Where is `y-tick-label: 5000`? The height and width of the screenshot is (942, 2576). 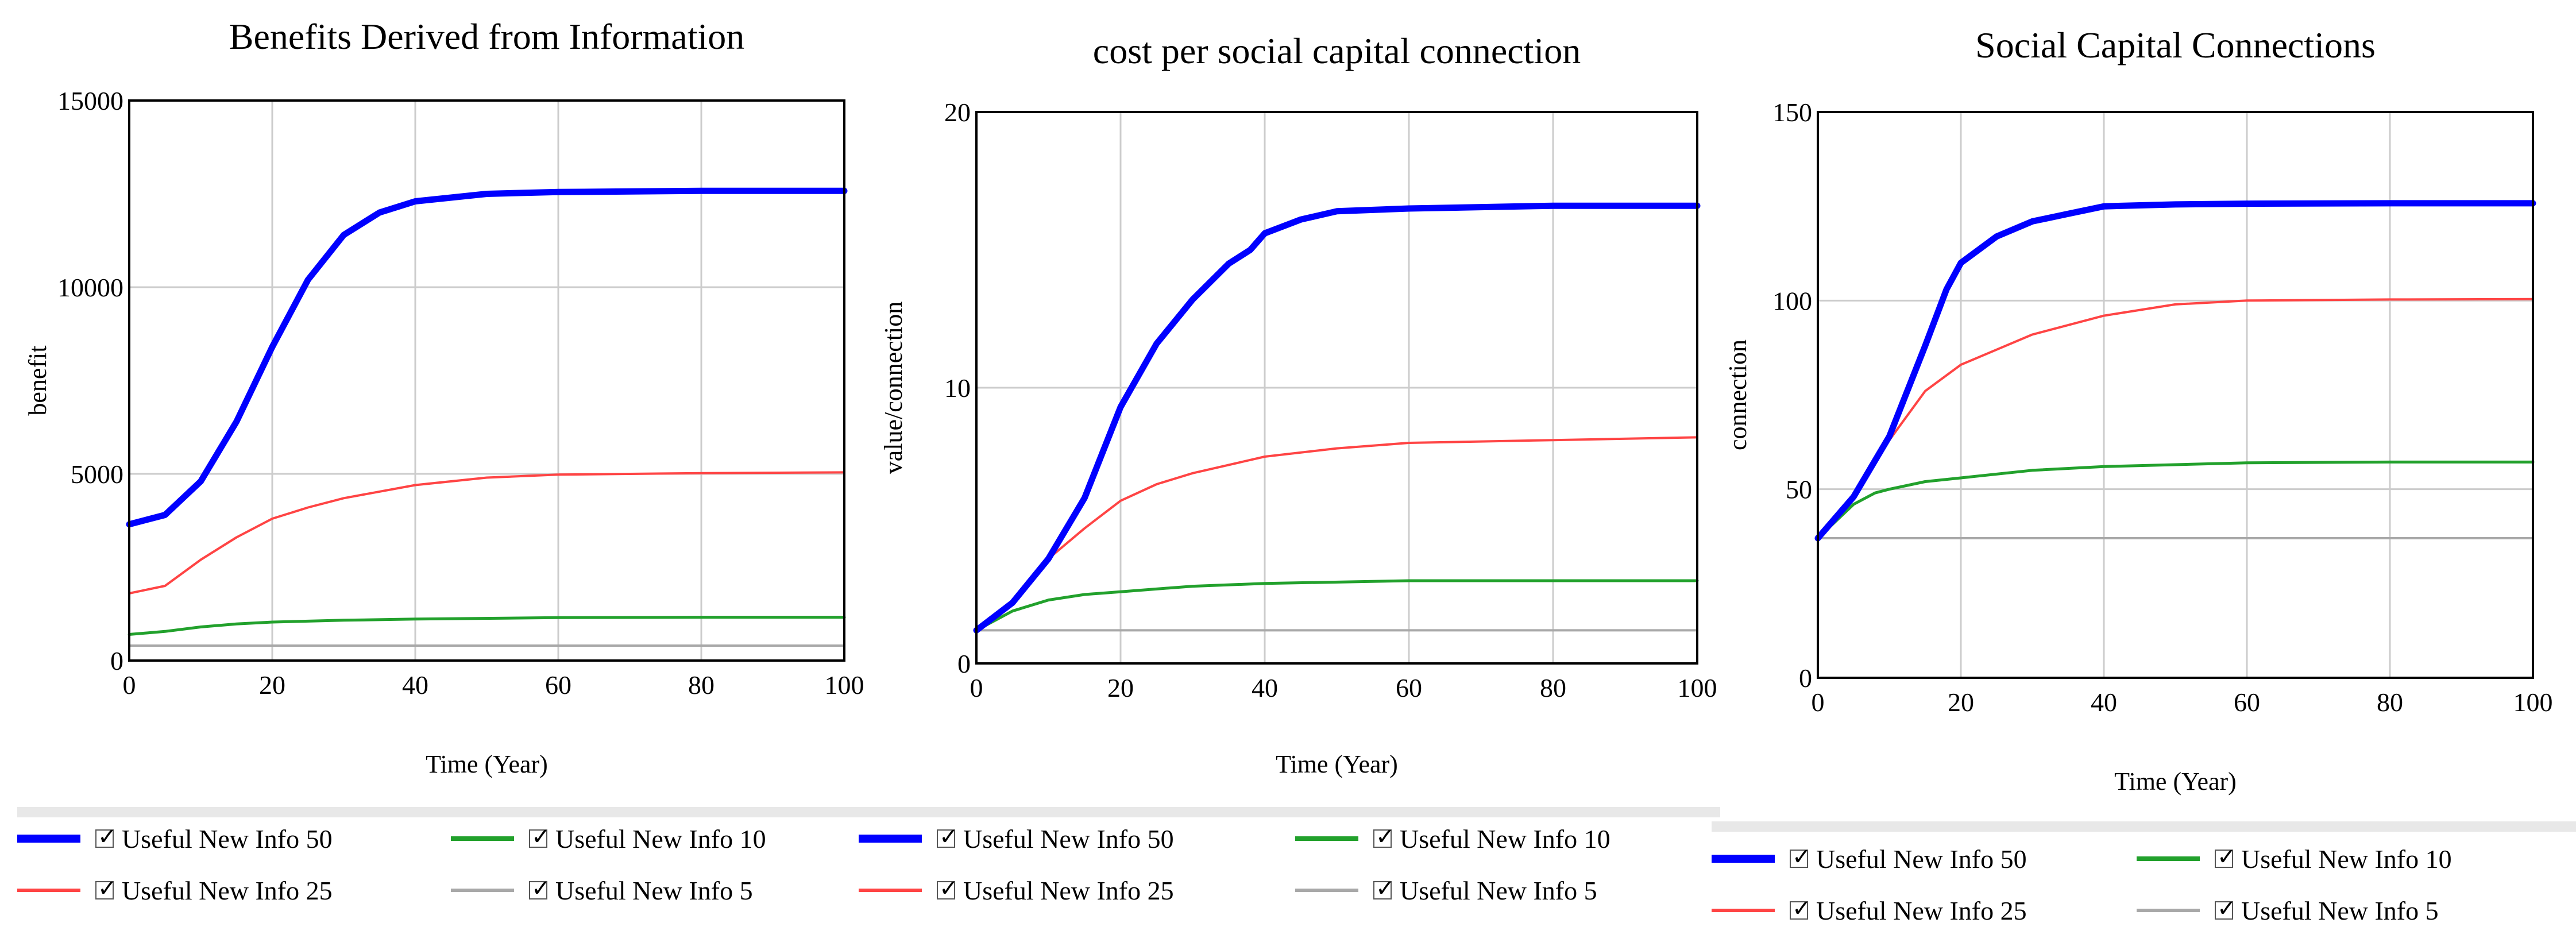 y-tick-label: 5000 is located at coordinates (97, 474).